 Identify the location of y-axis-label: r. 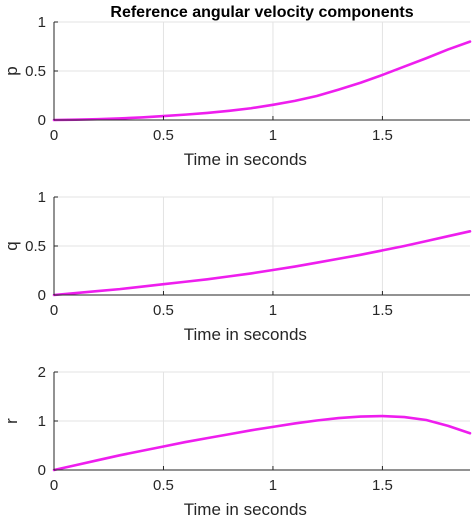
(11, 421).